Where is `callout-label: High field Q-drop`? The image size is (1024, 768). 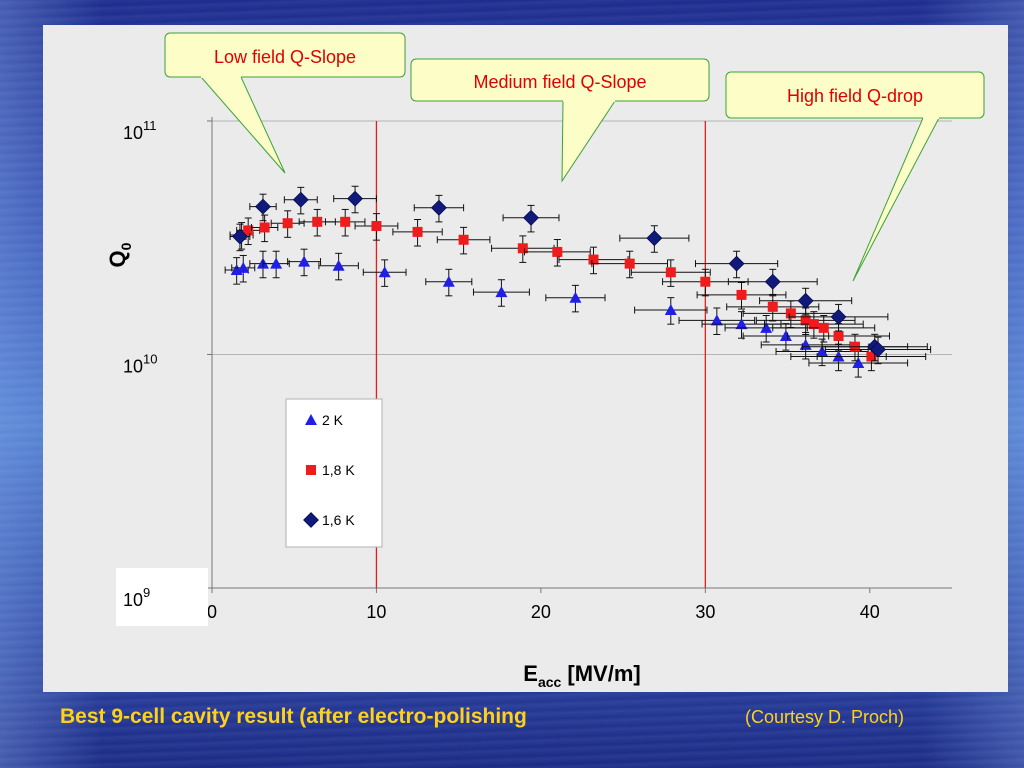
callout-label: High field Q-drop is located at coordinates (855, 96).